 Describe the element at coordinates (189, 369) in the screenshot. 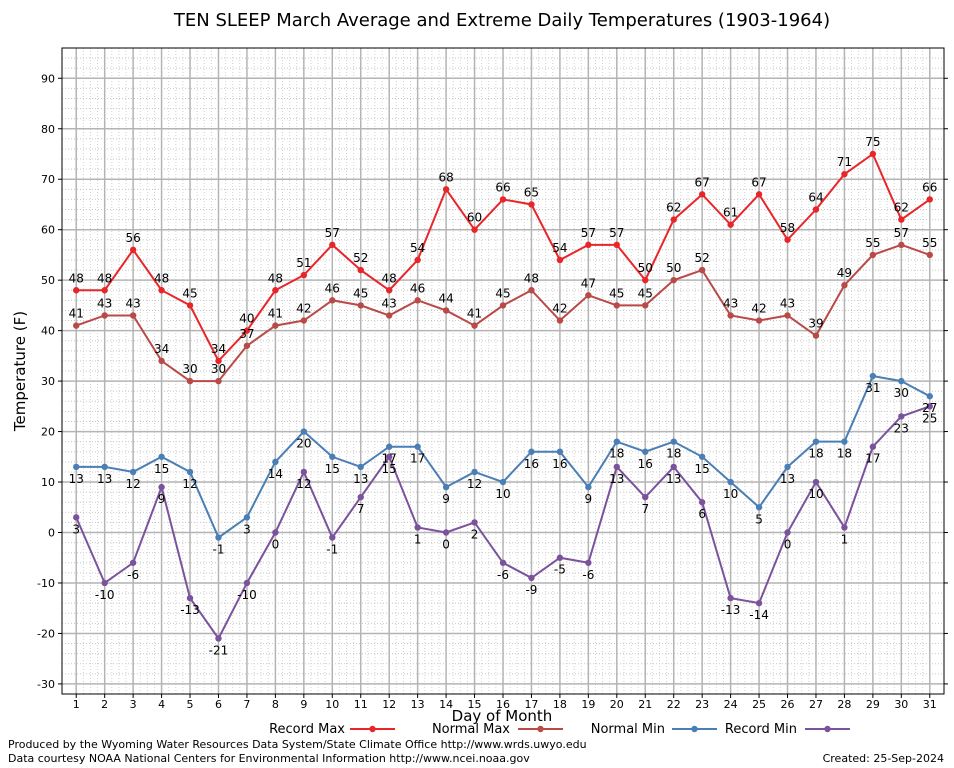

I see `data-label-normal-max: 30` at that location.